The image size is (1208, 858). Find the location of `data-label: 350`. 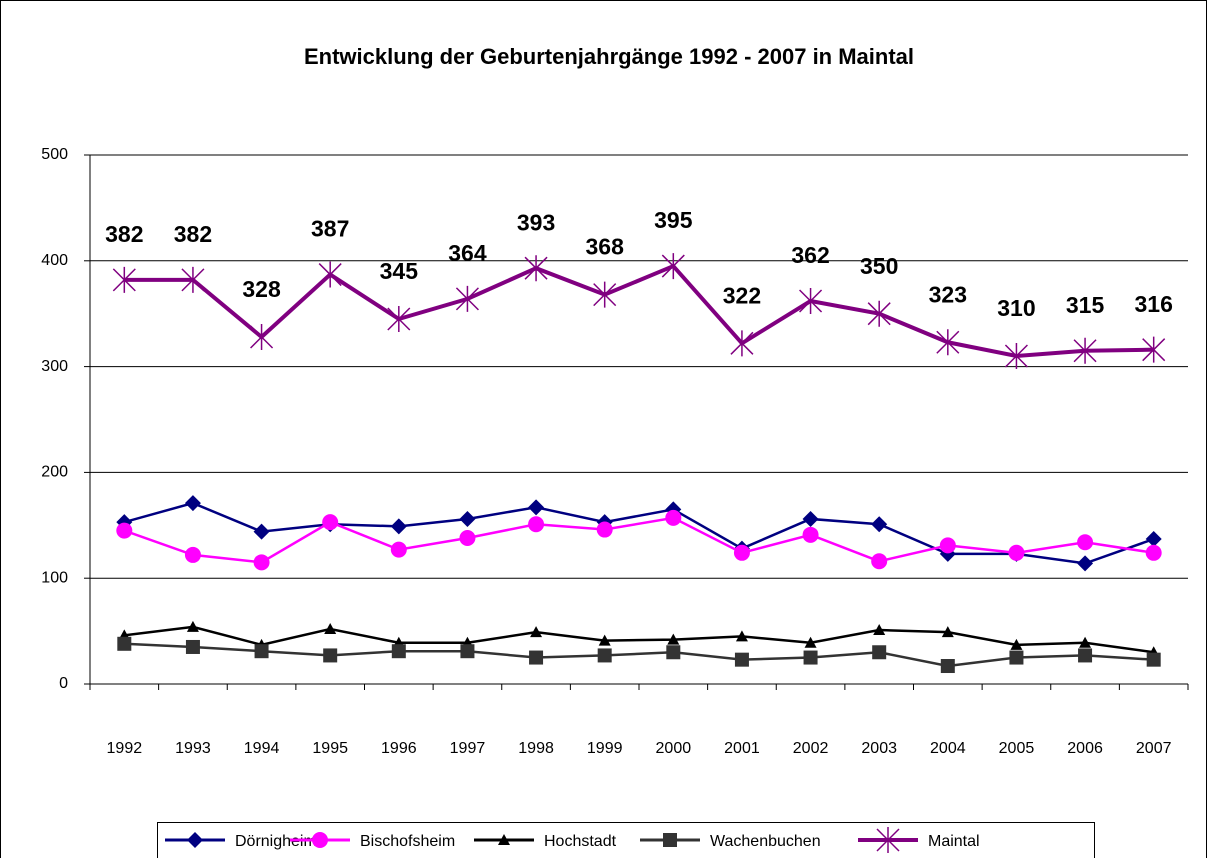

data-label: 350 is located at coordinates (879, 266).